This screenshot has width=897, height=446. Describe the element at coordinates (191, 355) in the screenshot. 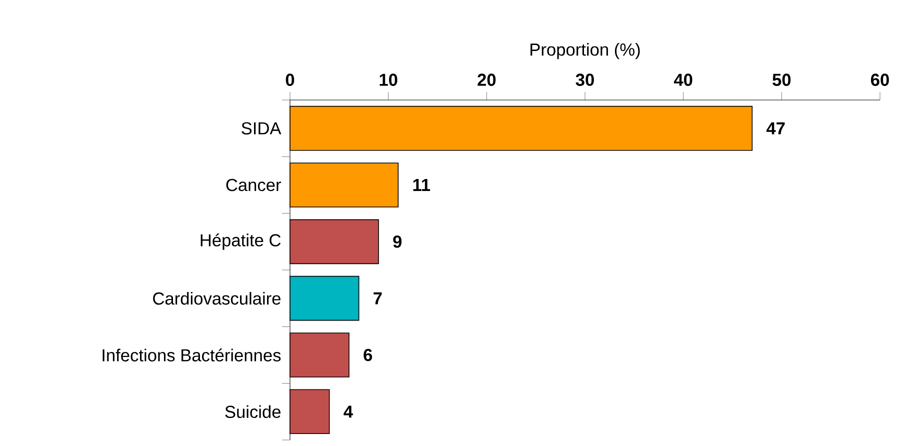

I see `y-tick-label: Infections Bactériennes` at that location.